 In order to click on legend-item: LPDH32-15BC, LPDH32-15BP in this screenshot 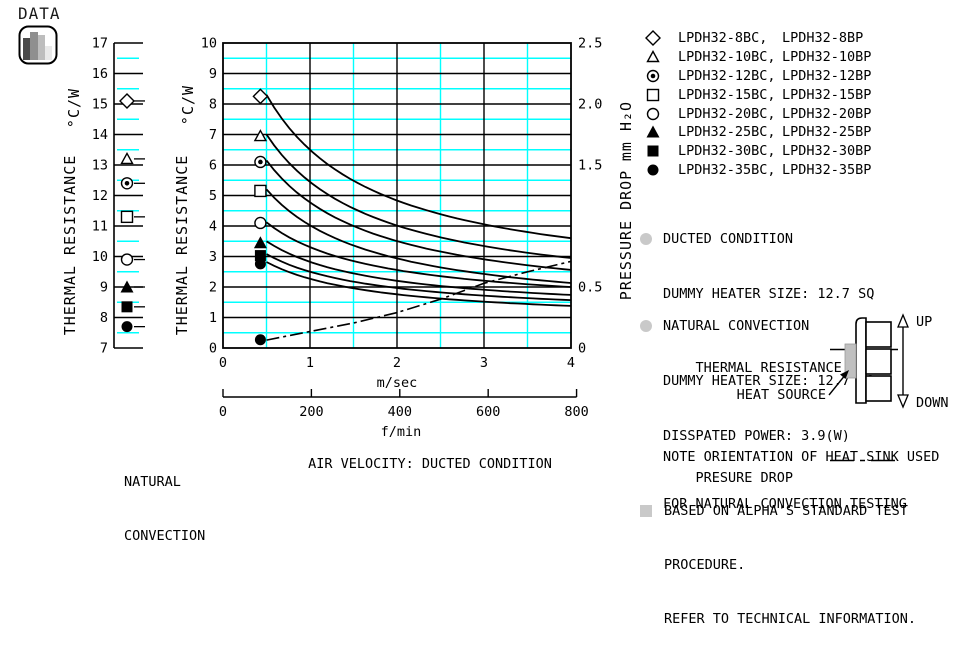, I will do `click(757, 94)`.